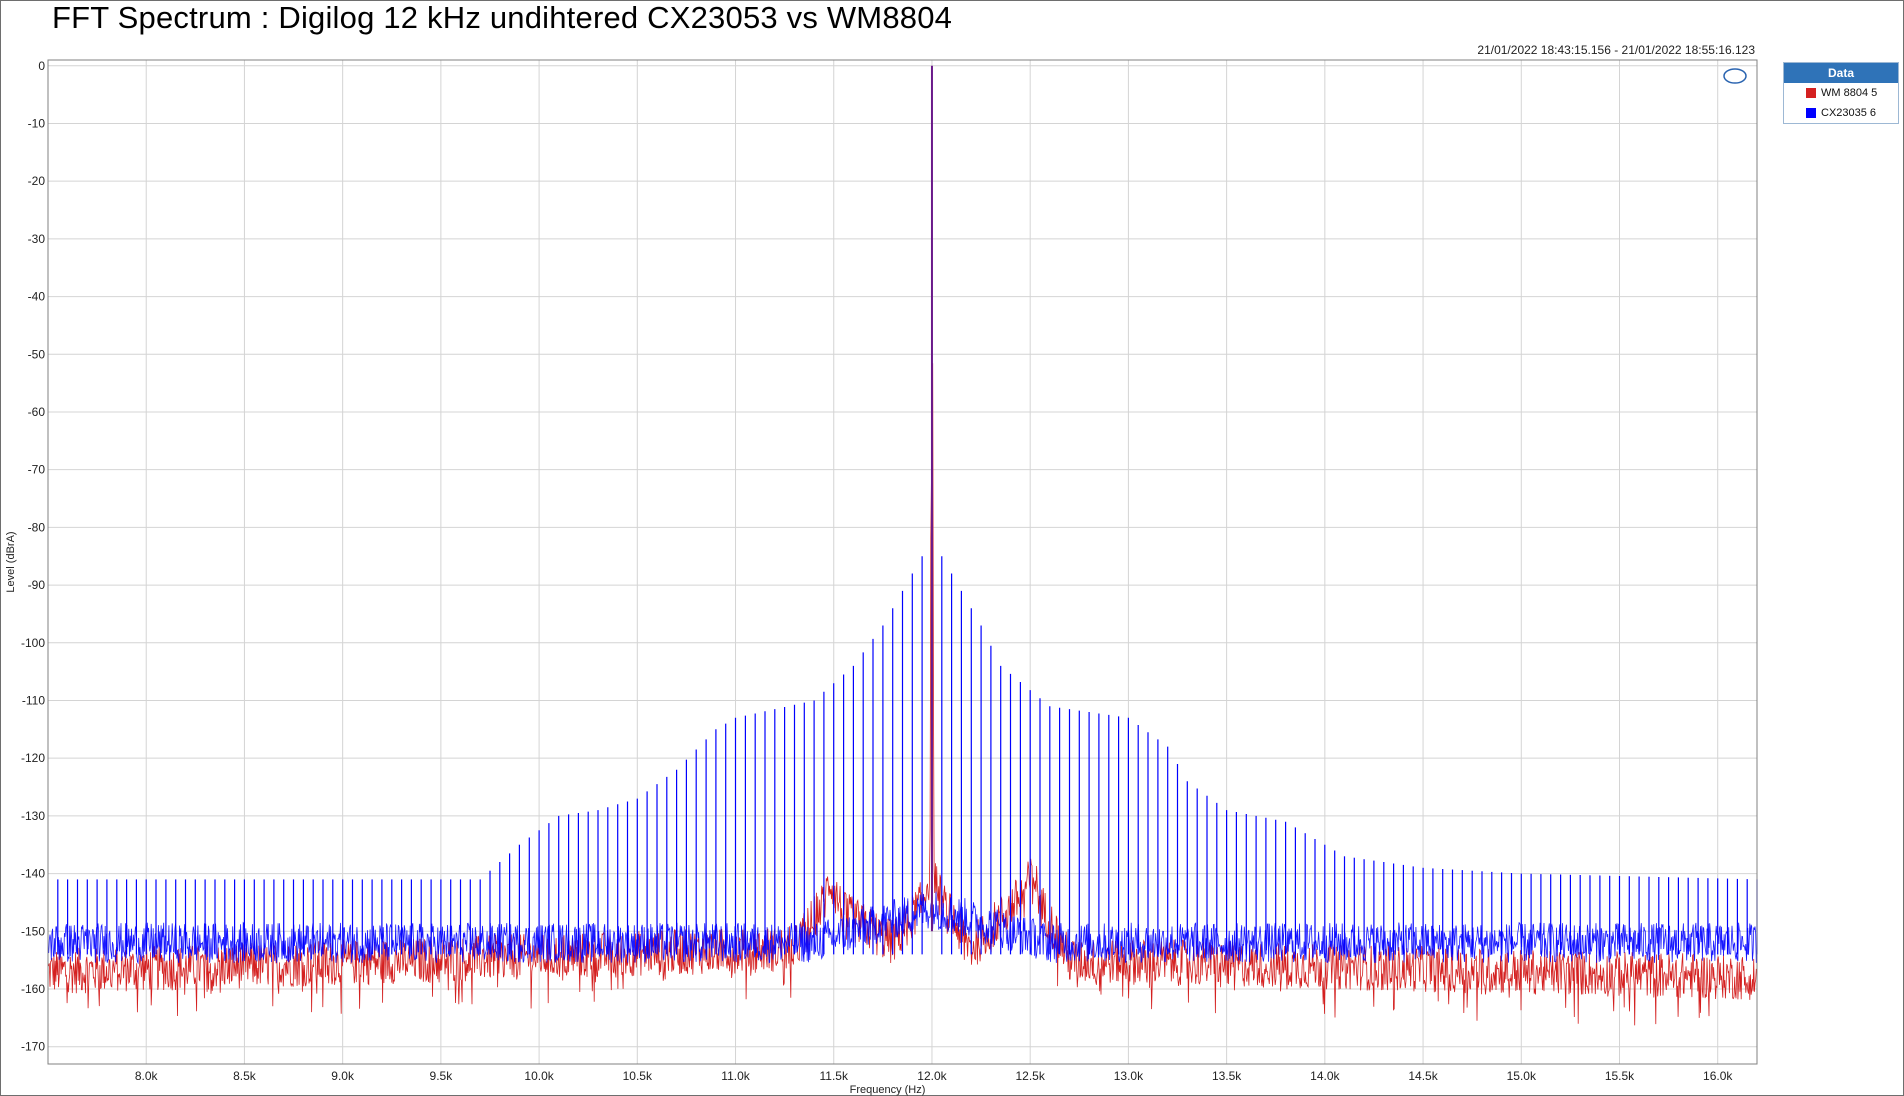 This screenshot has width=1904, height=1096. What do you see at coordinates (539, 1076) in the screenshot?
I see `x-tick-label: 10.0k` at bounding box center [539, 1076].